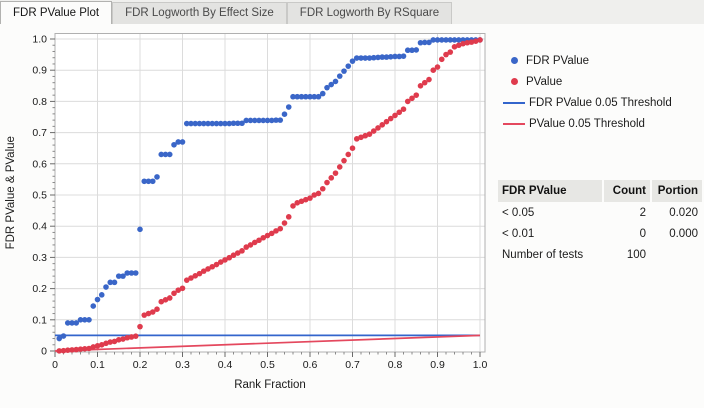 This screenshot has width=704, height=408. Describe the element at coordinates (589, 60) in the screenshot. I see `legend-item: FDR PValue` at that location.